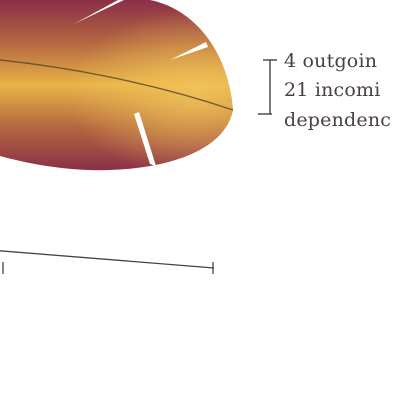 Image resolution: width=400 pixels, height=404 pixels. I want to click on feather-midrib, so click(117, 85).